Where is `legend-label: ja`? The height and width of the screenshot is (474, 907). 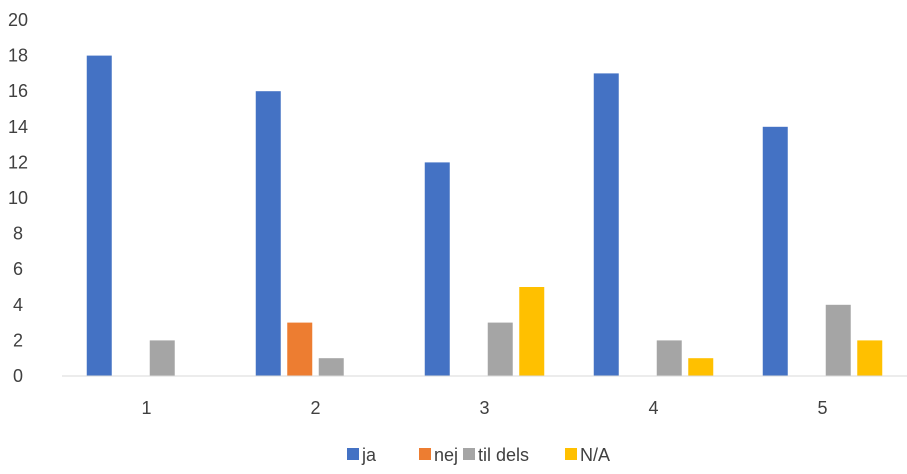 legend-label: ja is located at coordinates (369, 455).